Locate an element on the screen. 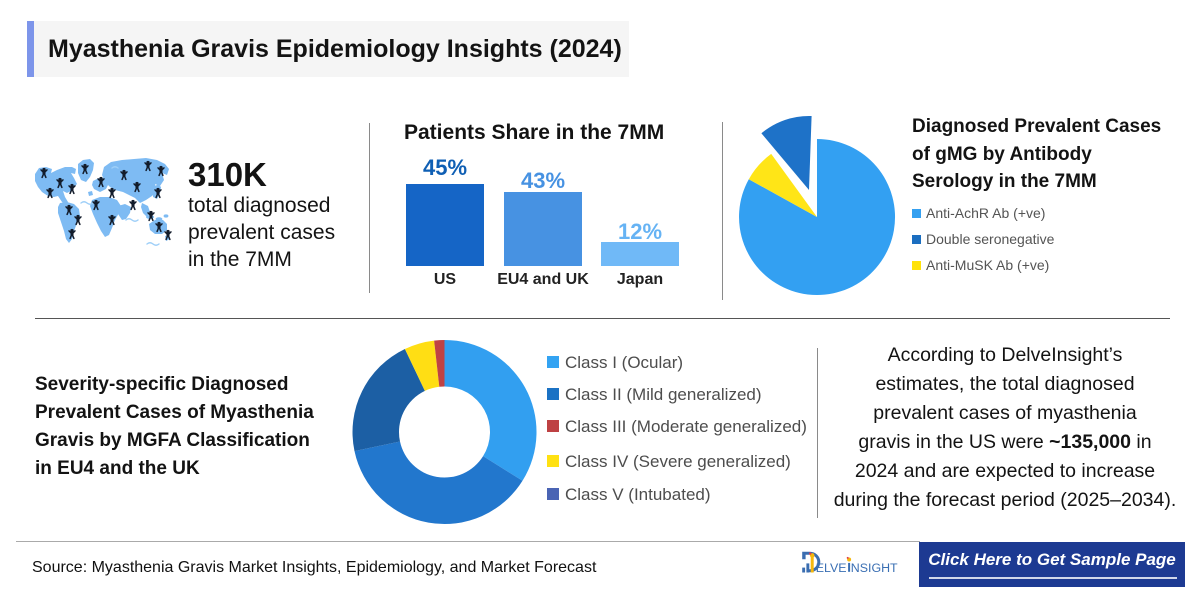 The height and width of the screenshot is (591, 1200). svg-text: ELVE is located at coordinates (831, 568).